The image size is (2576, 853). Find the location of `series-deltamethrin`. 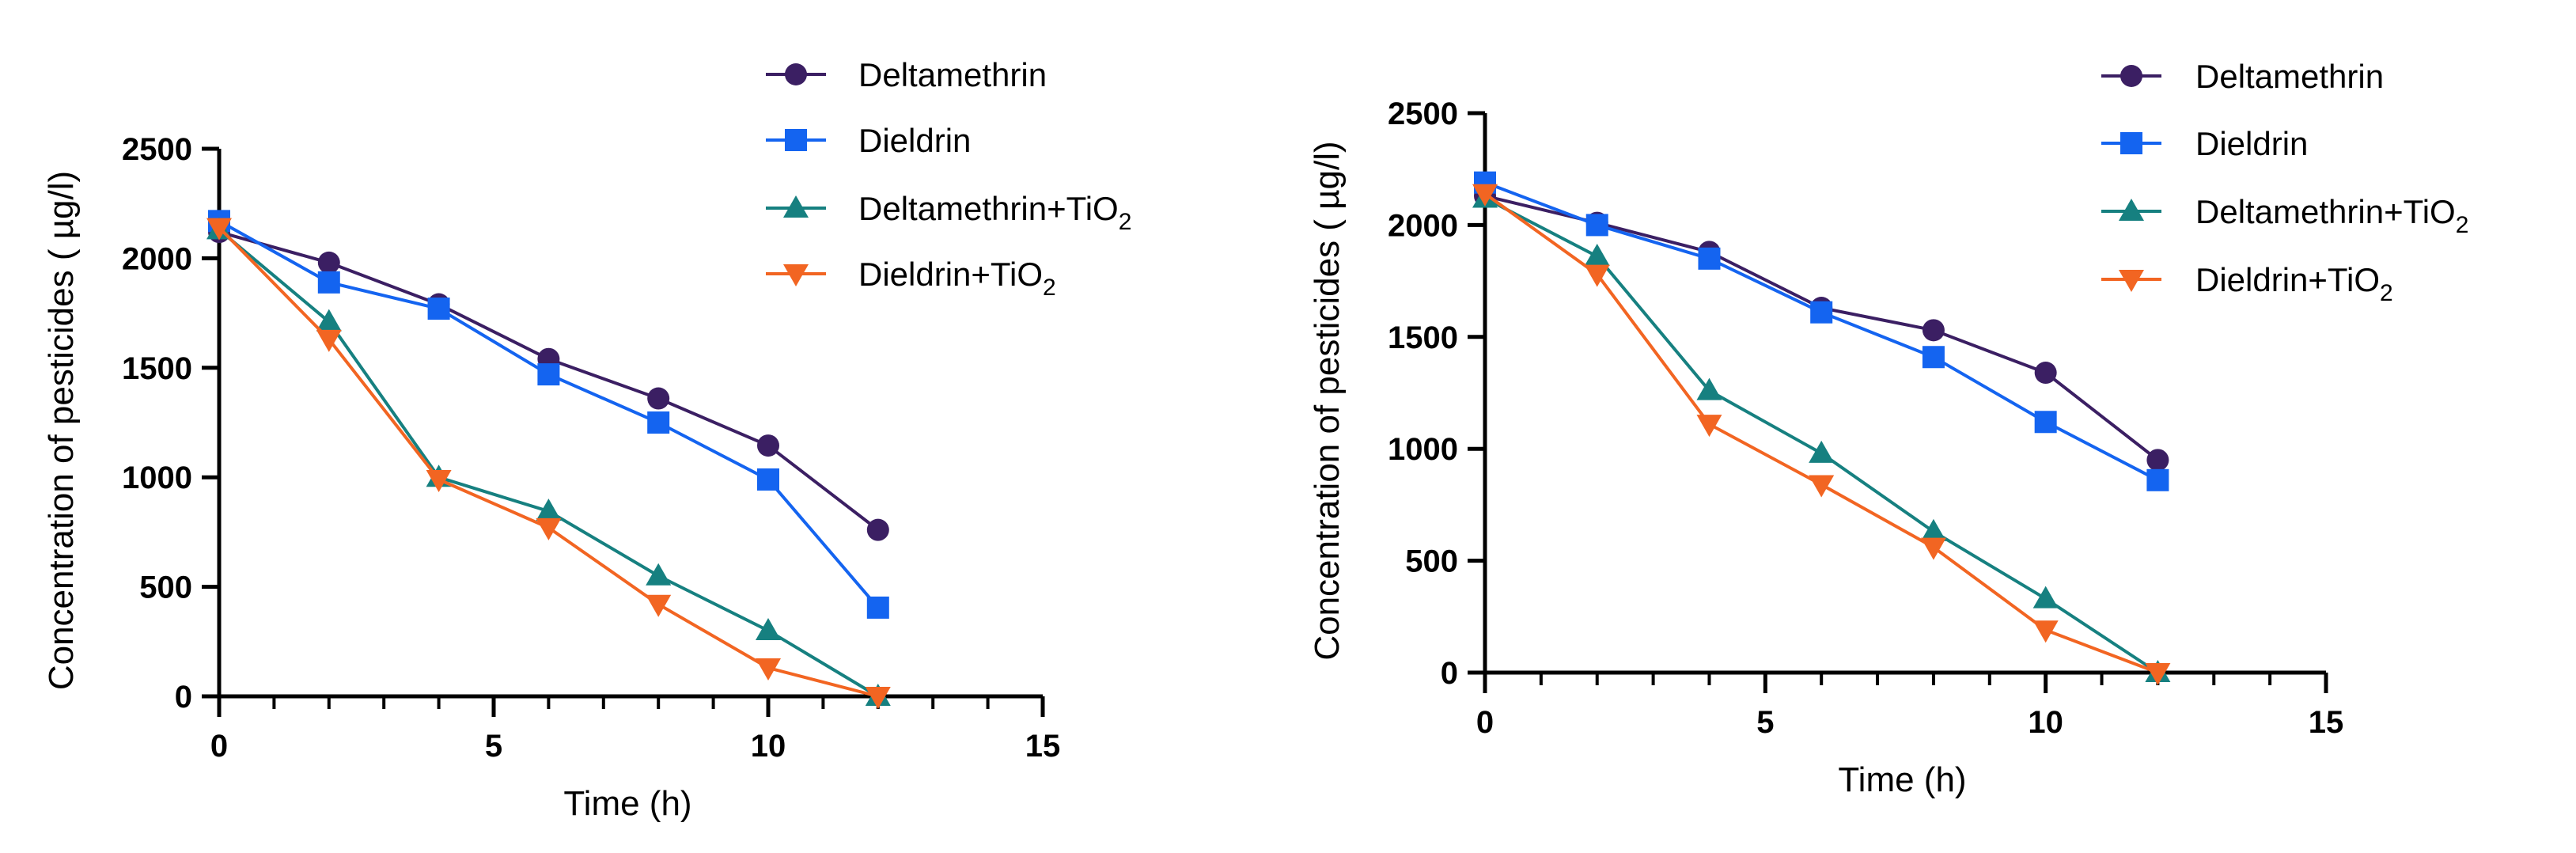

series-deltamethrin is located at coordinates (1821, 328).